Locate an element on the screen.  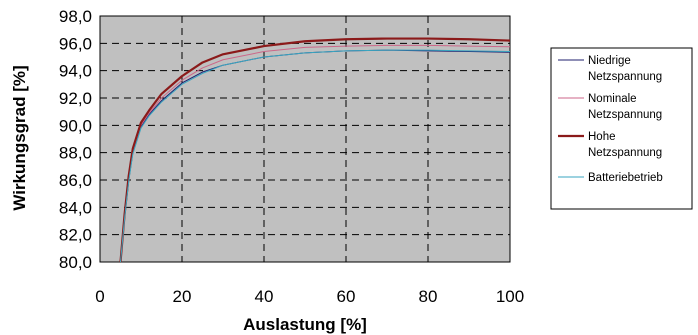
legend-box is located at coordinates (621, 128).